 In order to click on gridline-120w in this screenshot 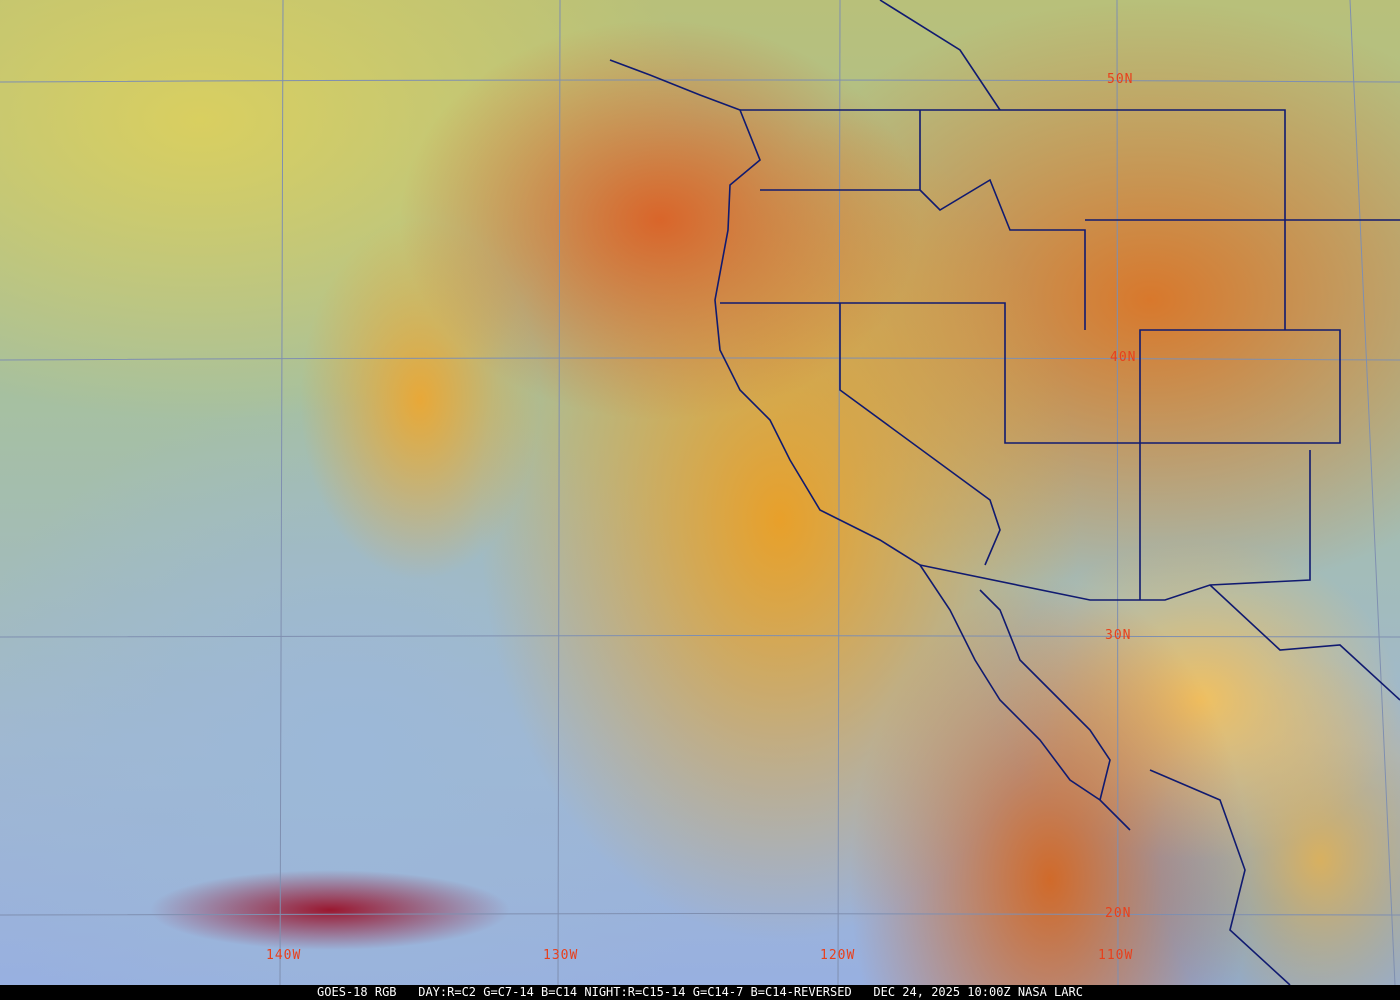, I will do `click(839, 492)`.